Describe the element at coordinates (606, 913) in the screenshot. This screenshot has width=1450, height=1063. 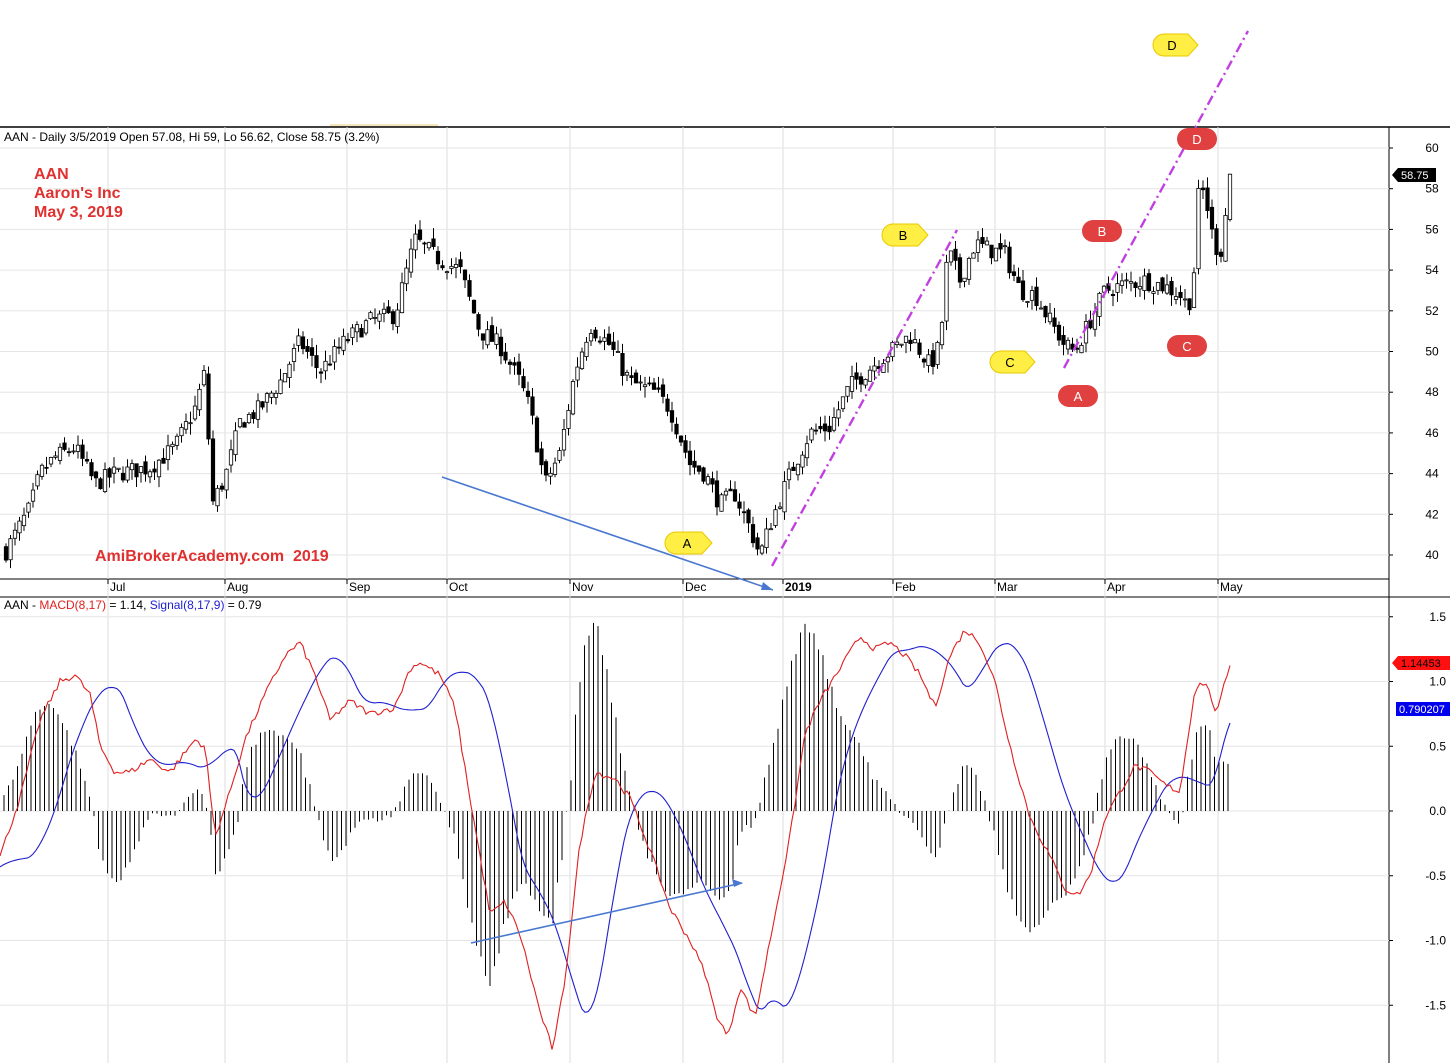
I see `macd-uptrend-line` at that location.